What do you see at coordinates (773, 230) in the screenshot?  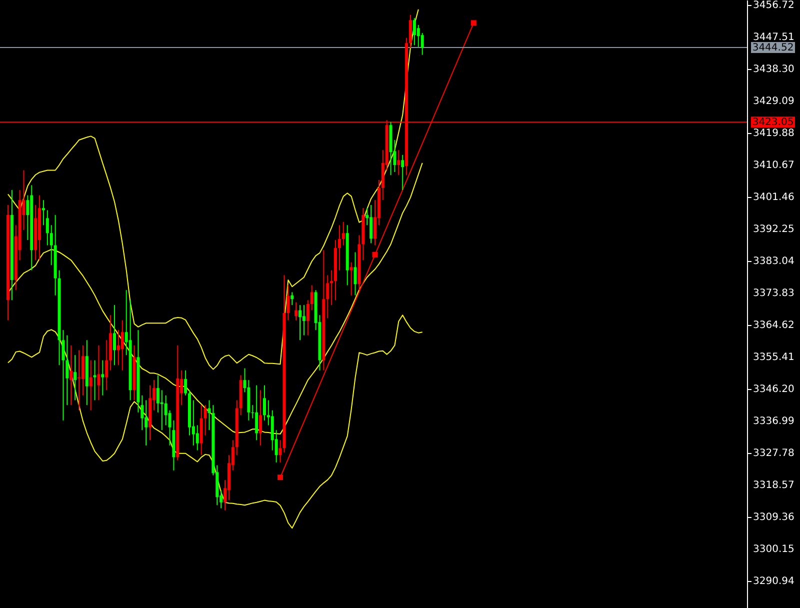 I see `y-tick-label: 3392.25` at bounding box center [773, 230].